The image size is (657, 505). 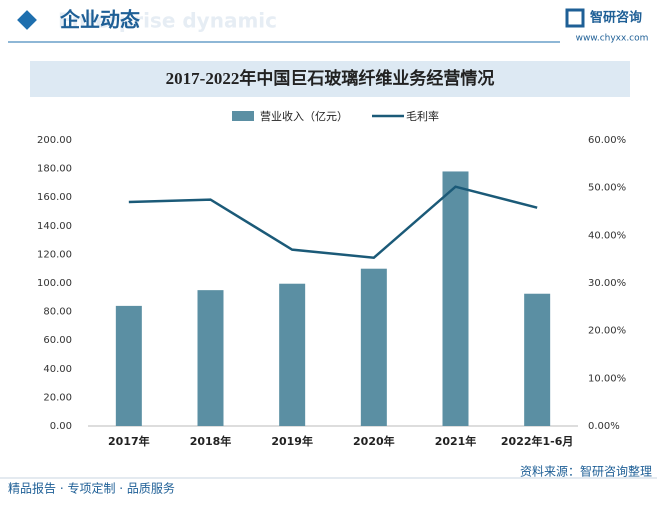 What do you see at coordinates (27, 20) in the screenshot?
I see `header-icon` at bounding box center [27, 20].